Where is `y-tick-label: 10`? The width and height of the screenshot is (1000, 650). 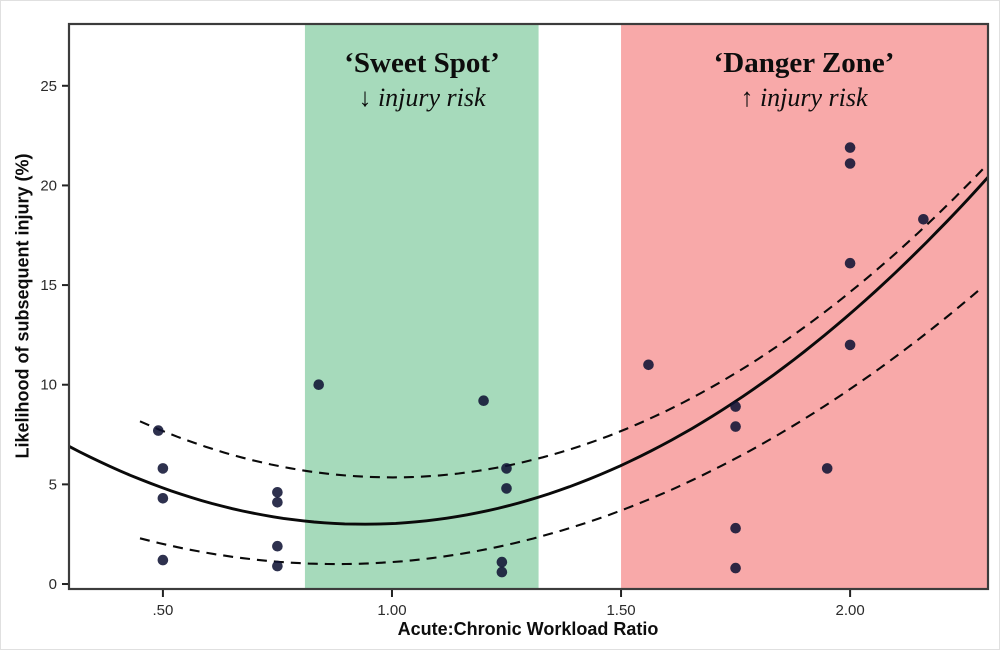
y-tick-label: 10 is located at coordinates (48, 385).